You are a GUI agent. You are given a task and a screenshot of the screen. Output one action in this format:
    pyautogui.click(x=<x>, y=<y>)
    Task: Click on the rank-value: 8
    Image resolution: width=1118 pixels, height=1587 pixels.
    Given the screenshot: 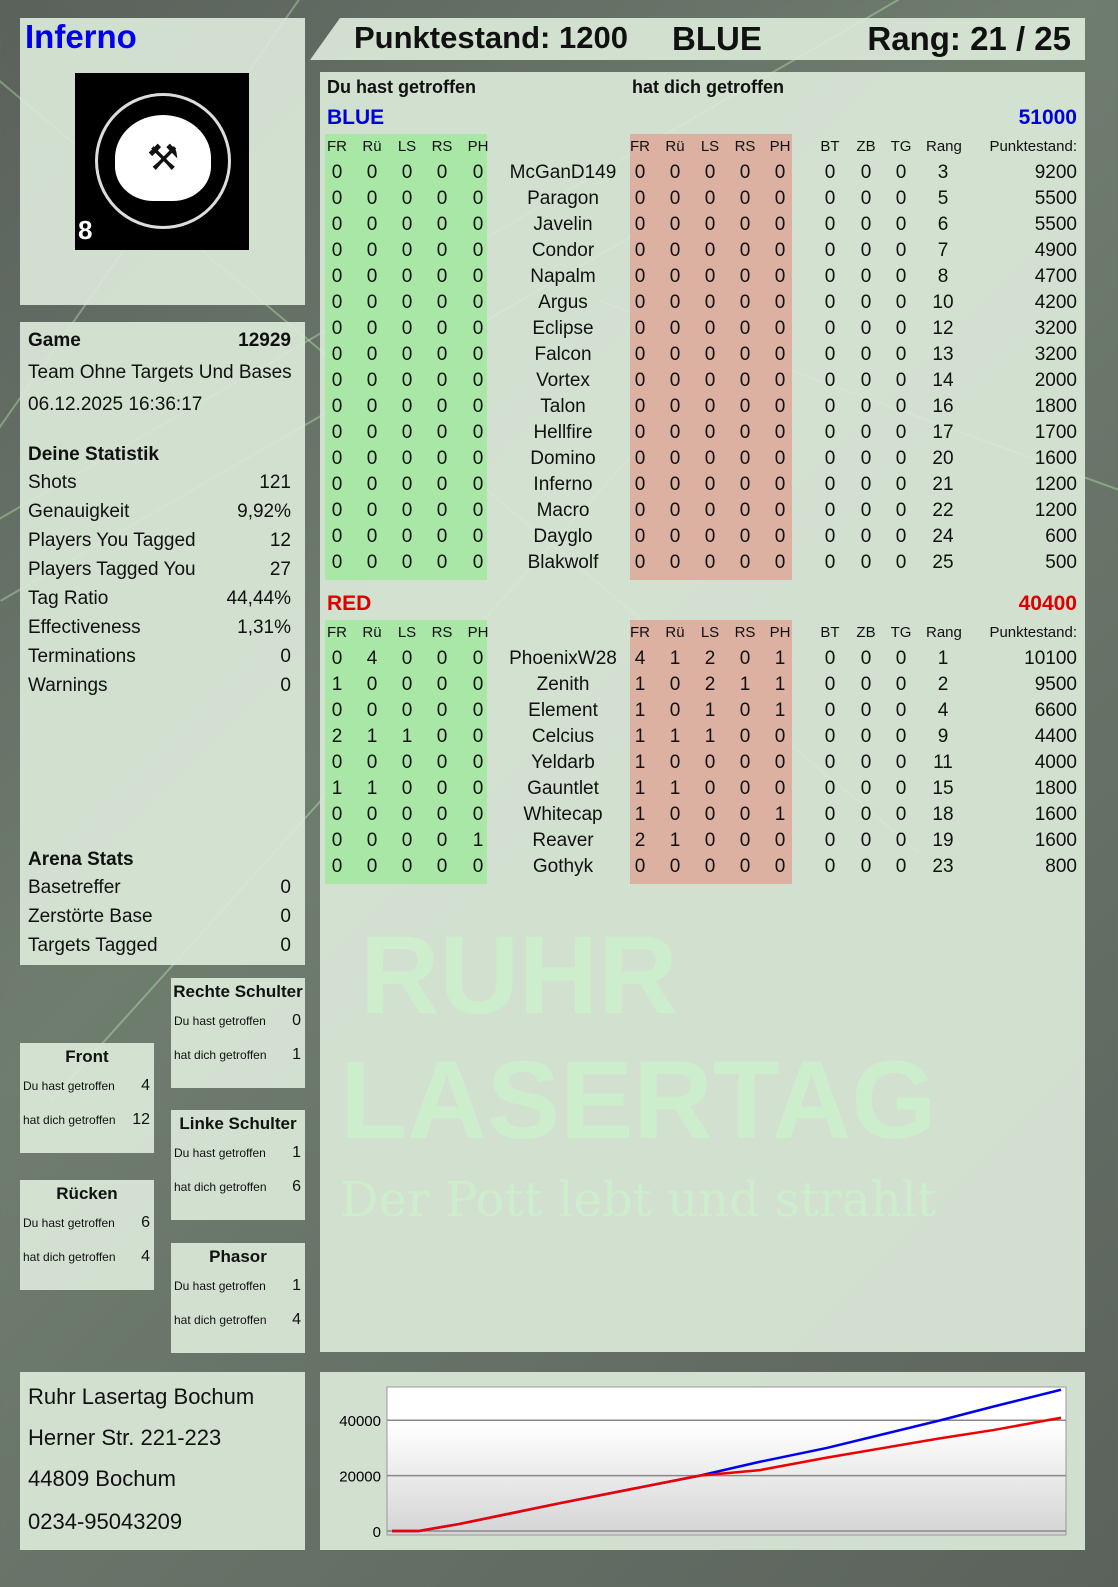 What is the action you would take?
    pyautogui.click(x=943, y=276)
    